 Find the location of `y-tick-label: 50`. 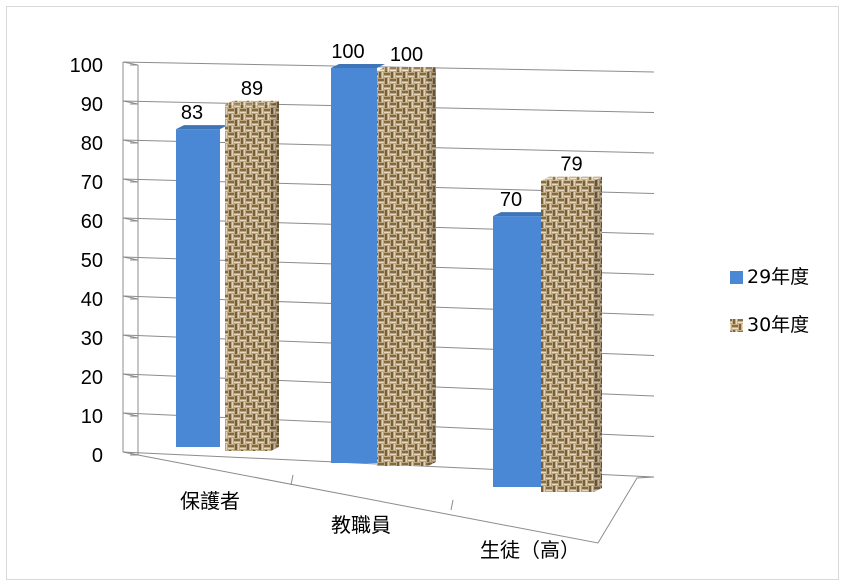

y-tick-label: 50 is located at coordinates (92, 261).